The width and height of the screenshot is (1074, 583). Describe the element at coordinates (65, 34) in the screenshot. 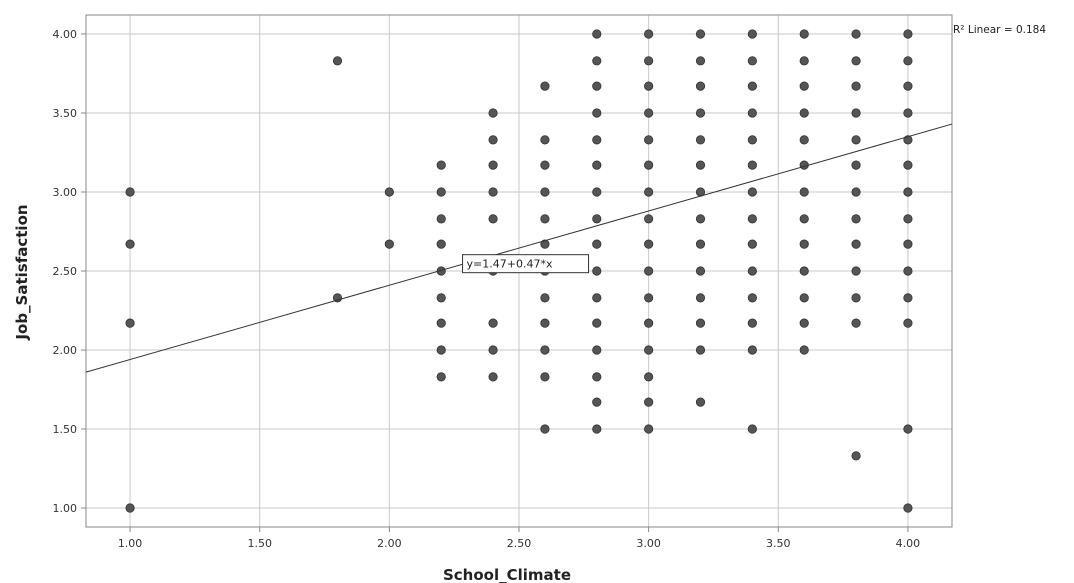

I see `y-tick-label: 4.00` at that location.